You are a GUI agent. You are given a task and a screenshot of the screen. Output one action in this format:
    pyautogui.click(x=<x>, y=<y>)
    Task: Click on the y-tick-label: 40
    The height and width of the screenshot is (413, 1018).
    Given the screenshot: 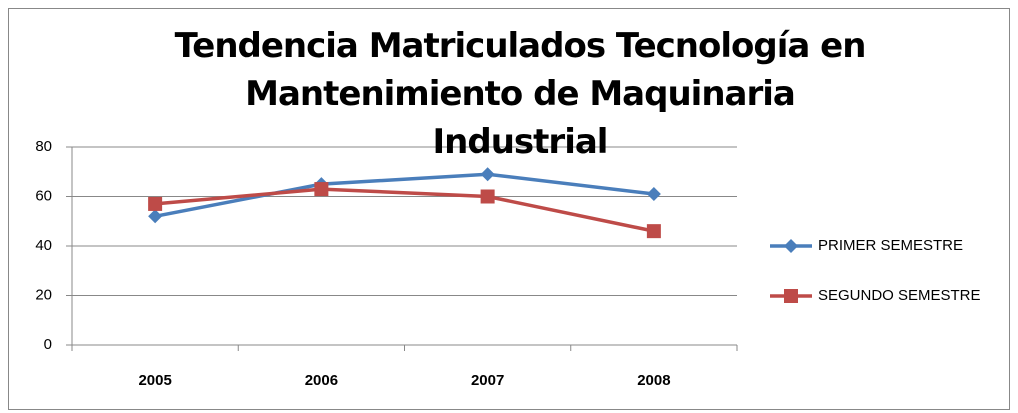 What is the action you would take?
    pyautogui.click(x=43, y=245)
    